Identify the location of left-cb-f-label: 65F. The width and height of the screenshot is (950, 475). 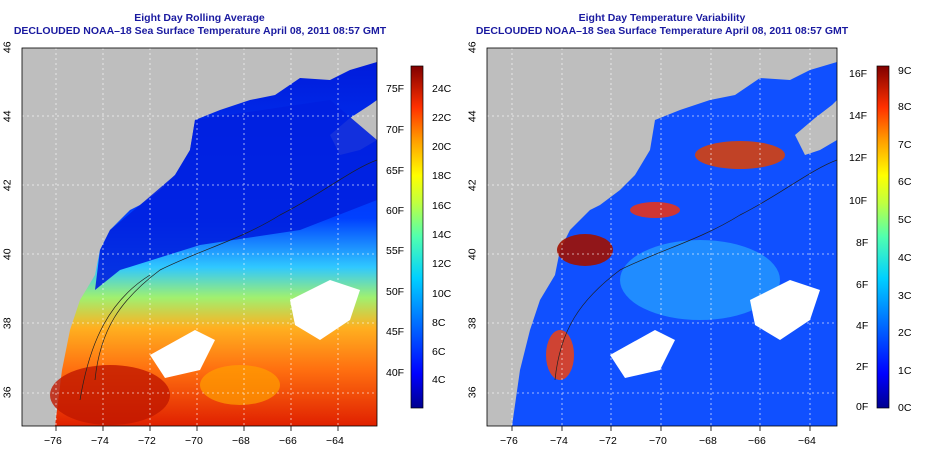
(395, 171).